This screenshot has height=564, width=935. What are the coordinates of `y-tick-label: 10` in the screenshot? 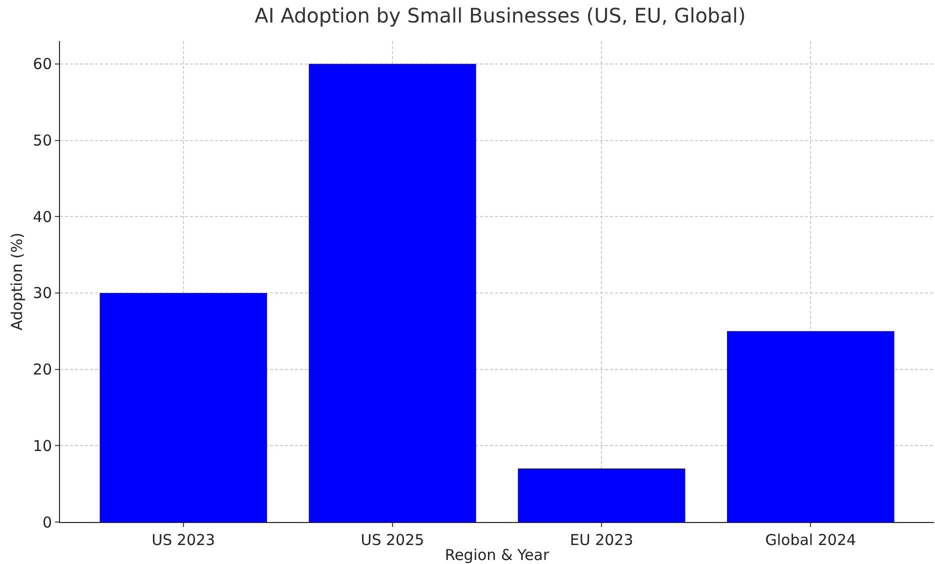 It's located at (42, 445).